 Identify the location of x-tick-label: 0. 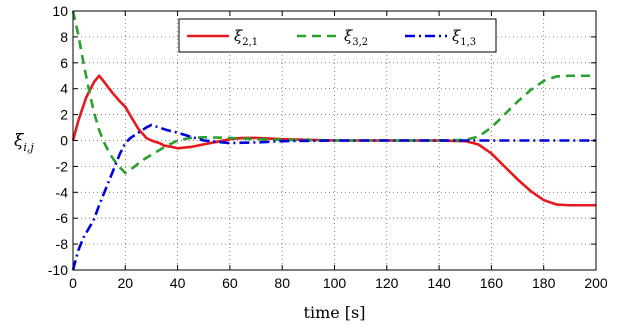
(73, 283).